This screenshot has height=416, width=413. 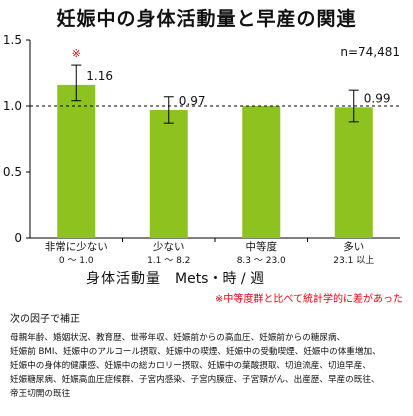 What do you see at coordinates (309, 299) in the screenshot?
I see `significance-note: ※中等度群と比べて統計学的に差があった` at bounding box center [309, 299].